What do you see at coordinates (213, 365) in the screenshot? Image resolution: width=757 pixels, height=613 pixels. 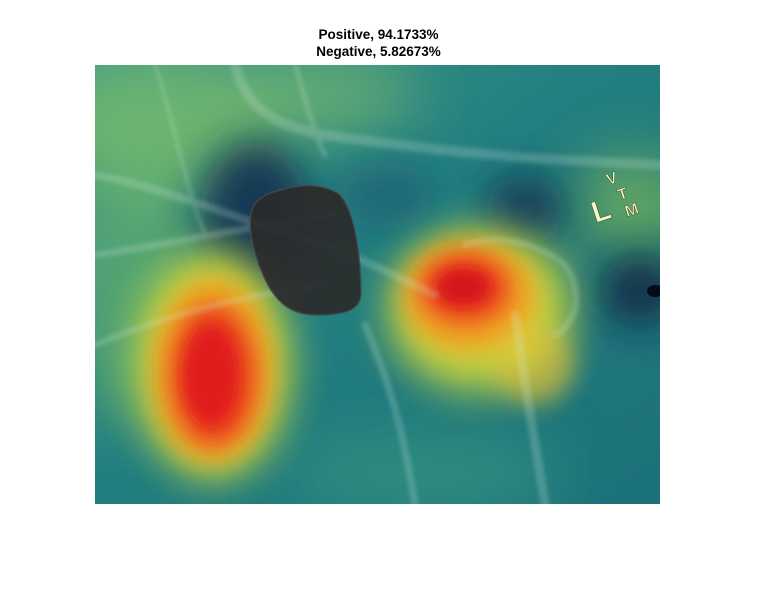 I see `hotspot-left` at bounding box center [213, 365].